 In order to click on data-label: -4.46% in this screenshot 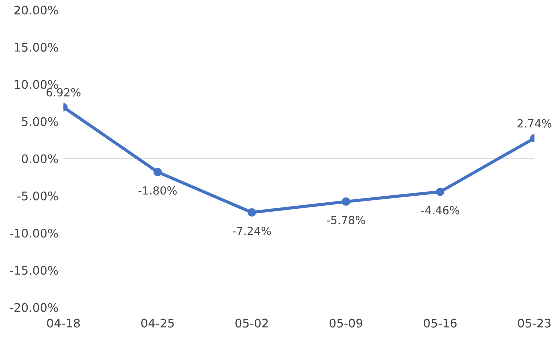, I will do `click(440, 210)`.